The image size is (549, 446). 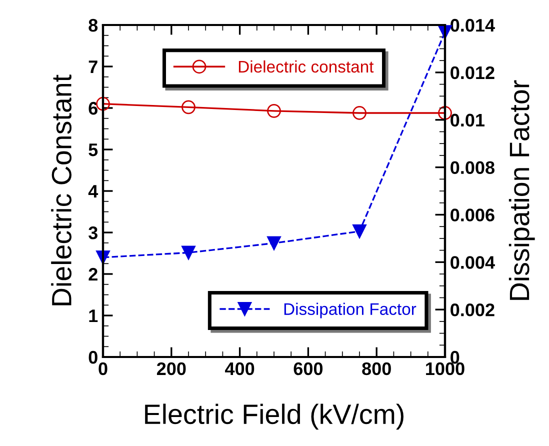 I want to click on y2-tick-label: 0.01, so click(x=467, y=120).